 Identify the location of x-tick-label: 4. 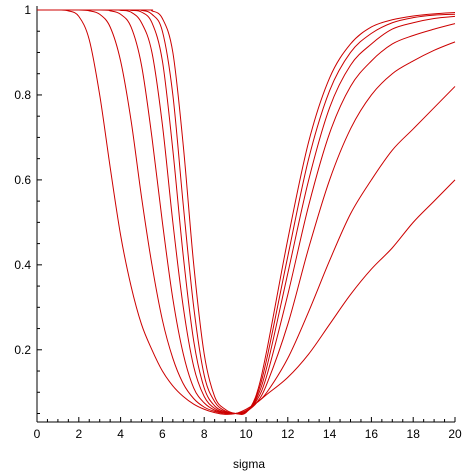
(120, 434).